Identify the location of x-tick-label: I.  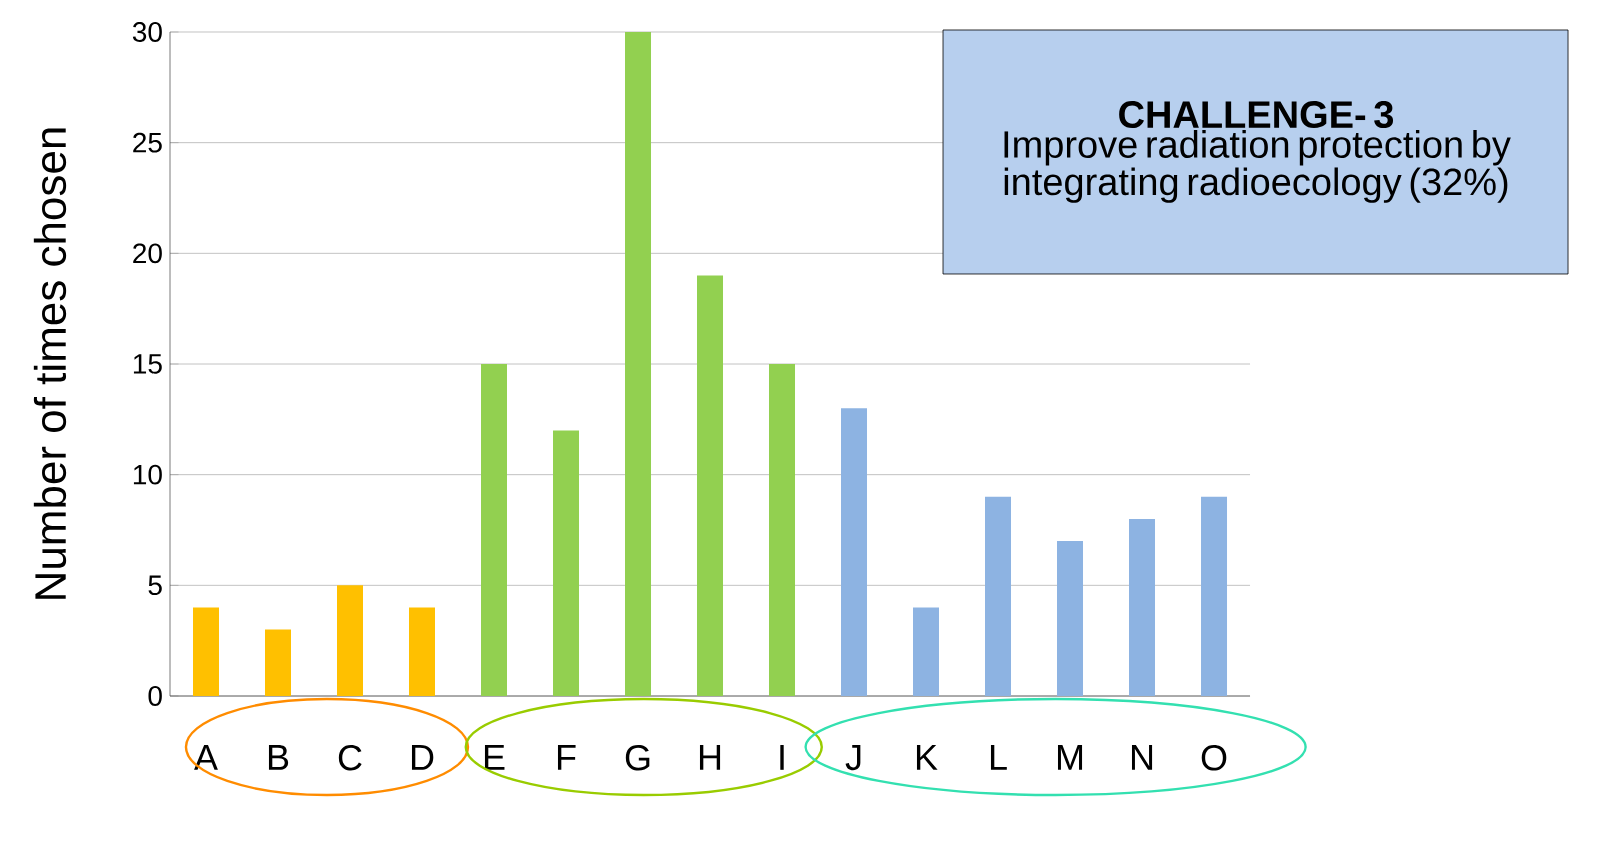
(782, 757).